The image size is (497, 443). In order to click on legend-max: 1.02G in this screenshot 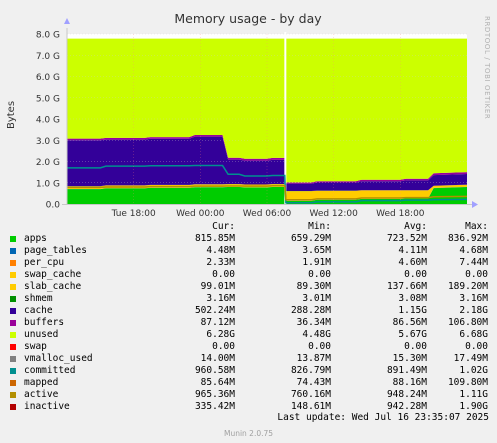, I will do `click(473, 370)`.